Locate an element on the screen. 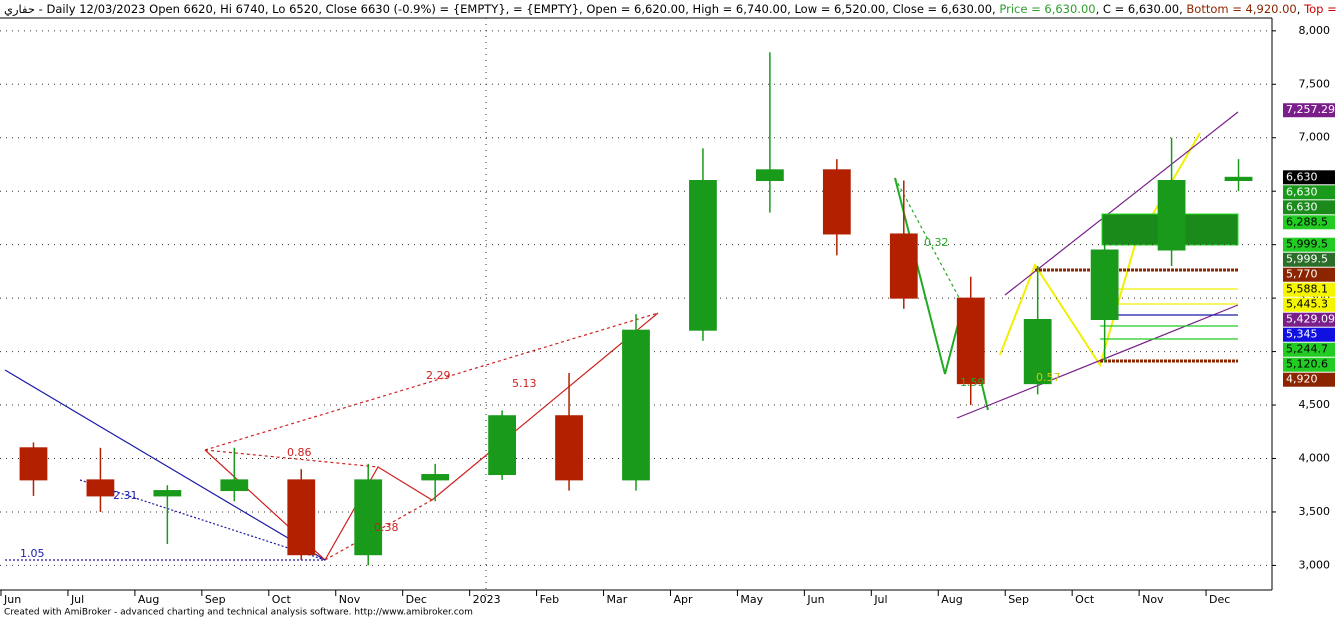 This screenshot has height=619, width=1336. y-tick-label: 4,500 is located at coordinates (1315, 404).